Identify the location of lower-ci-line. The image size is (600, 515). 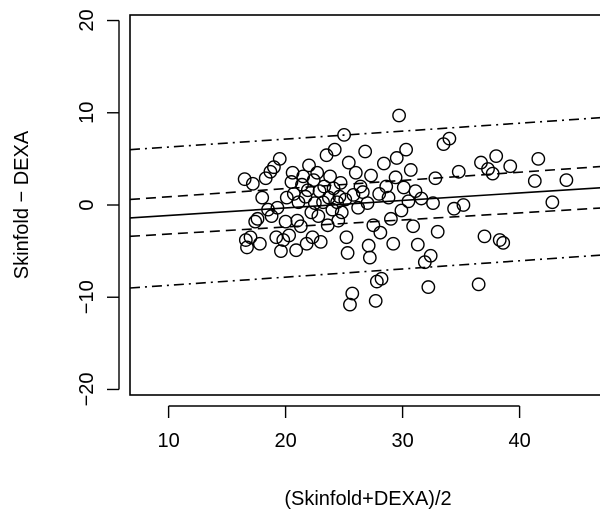
(364, 222).